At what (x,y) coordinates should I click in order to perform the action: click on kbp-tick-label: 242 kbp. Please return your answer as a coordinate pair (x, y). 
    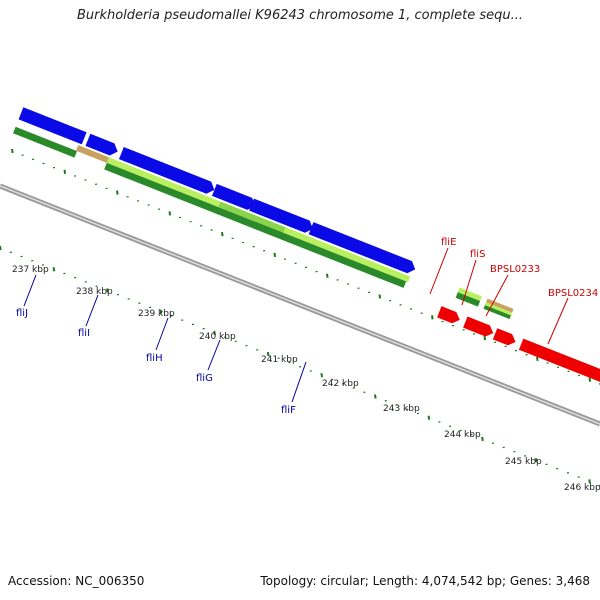
    Looking at the image, I should click on (340, 384).